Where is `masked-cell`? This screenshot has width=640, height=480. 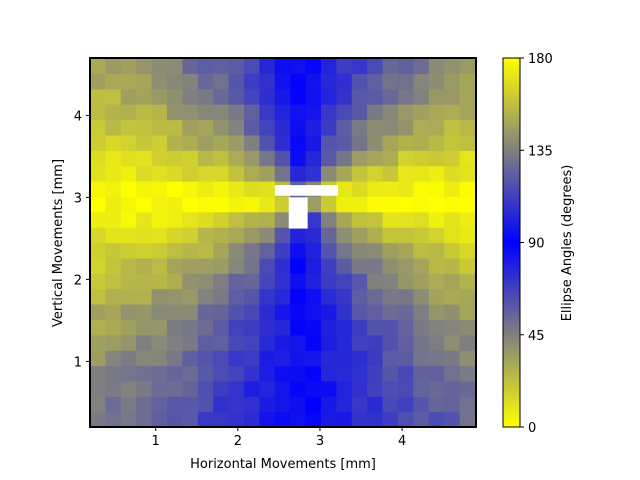
masked-cell is located at coordinates (306, 190).